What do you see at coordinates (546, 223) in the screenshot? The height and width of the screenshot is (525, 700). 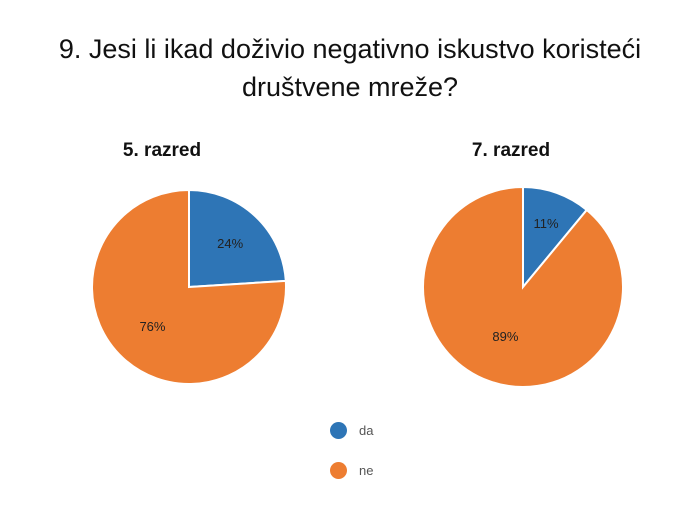 I see `pie-data-label-da: 11%` at bounding box center [546, 223].